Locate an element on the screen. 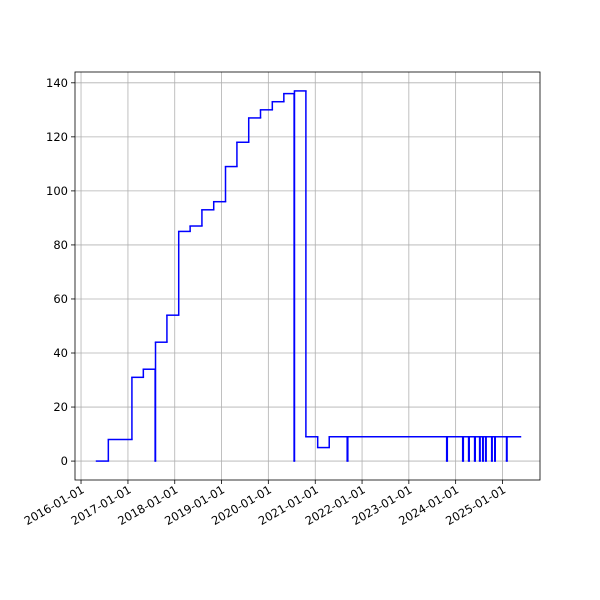  y-tick-label: 40 is located at coordinates (60, 353).